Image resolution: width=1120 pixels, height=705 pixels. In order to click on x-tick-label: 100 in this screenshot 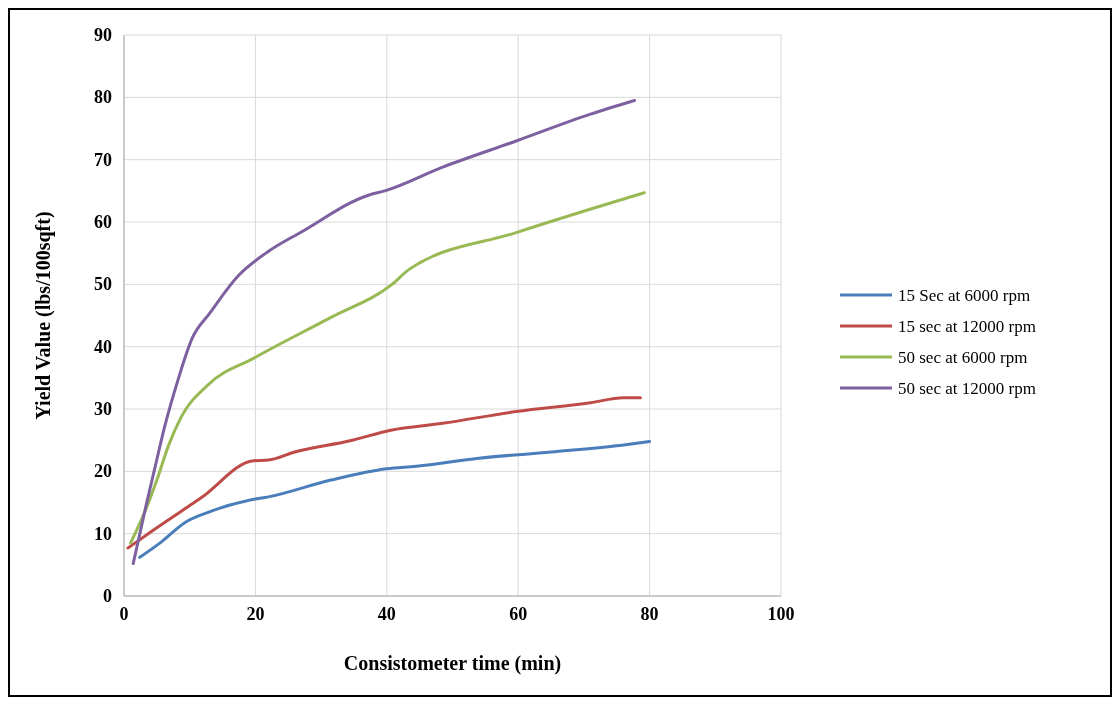, I will do `click(781, 614)`.